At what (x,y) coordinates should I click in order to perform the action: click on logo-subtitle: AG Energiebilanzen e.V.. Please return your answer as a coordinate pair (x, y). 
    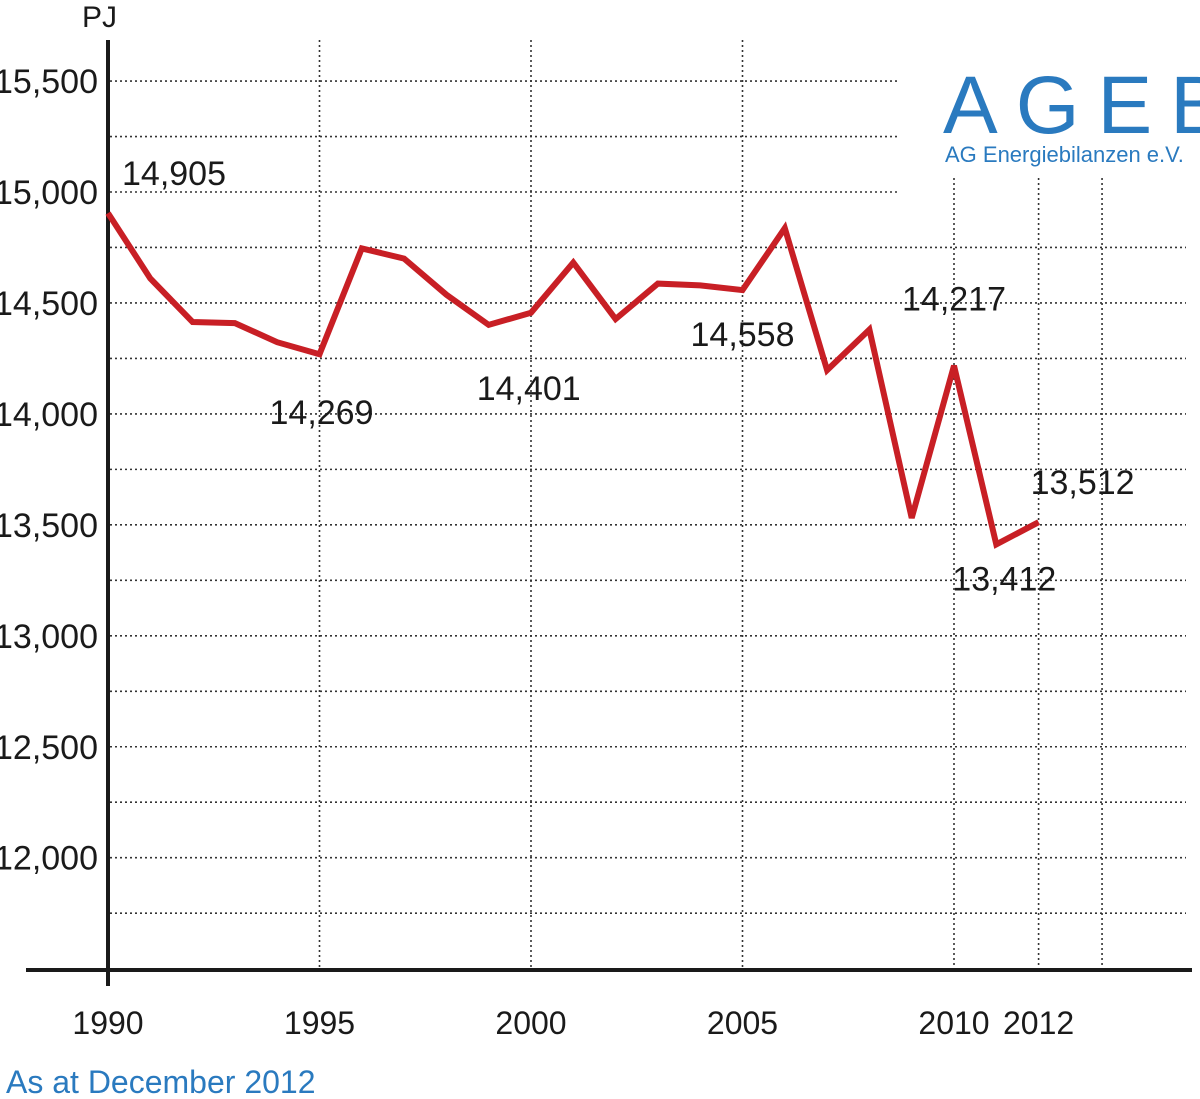
    Looking at the image, I should click on (1064, 154).